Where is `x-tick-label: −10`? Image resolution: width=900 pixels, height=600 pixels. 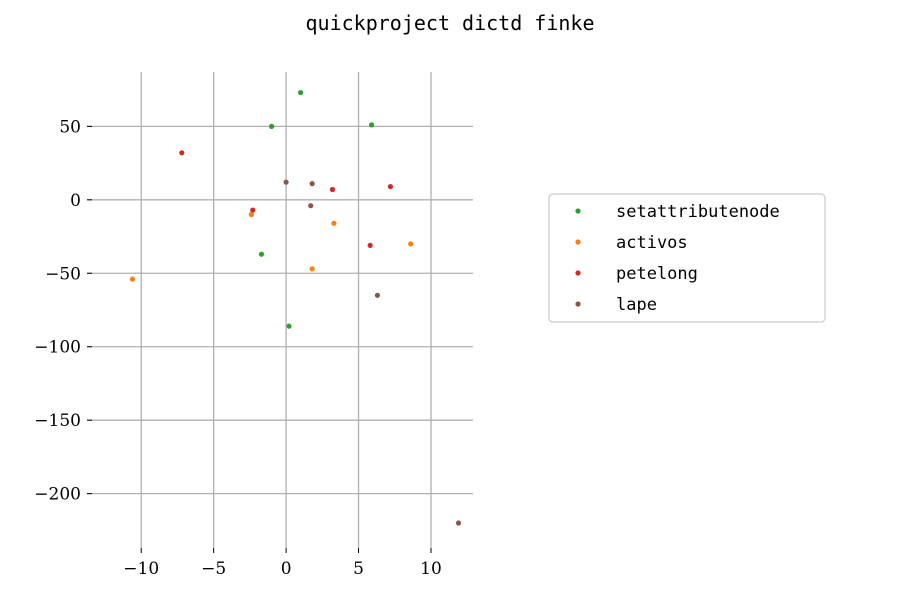
x-tick-label: −10 is located at coordinates (141, 569).